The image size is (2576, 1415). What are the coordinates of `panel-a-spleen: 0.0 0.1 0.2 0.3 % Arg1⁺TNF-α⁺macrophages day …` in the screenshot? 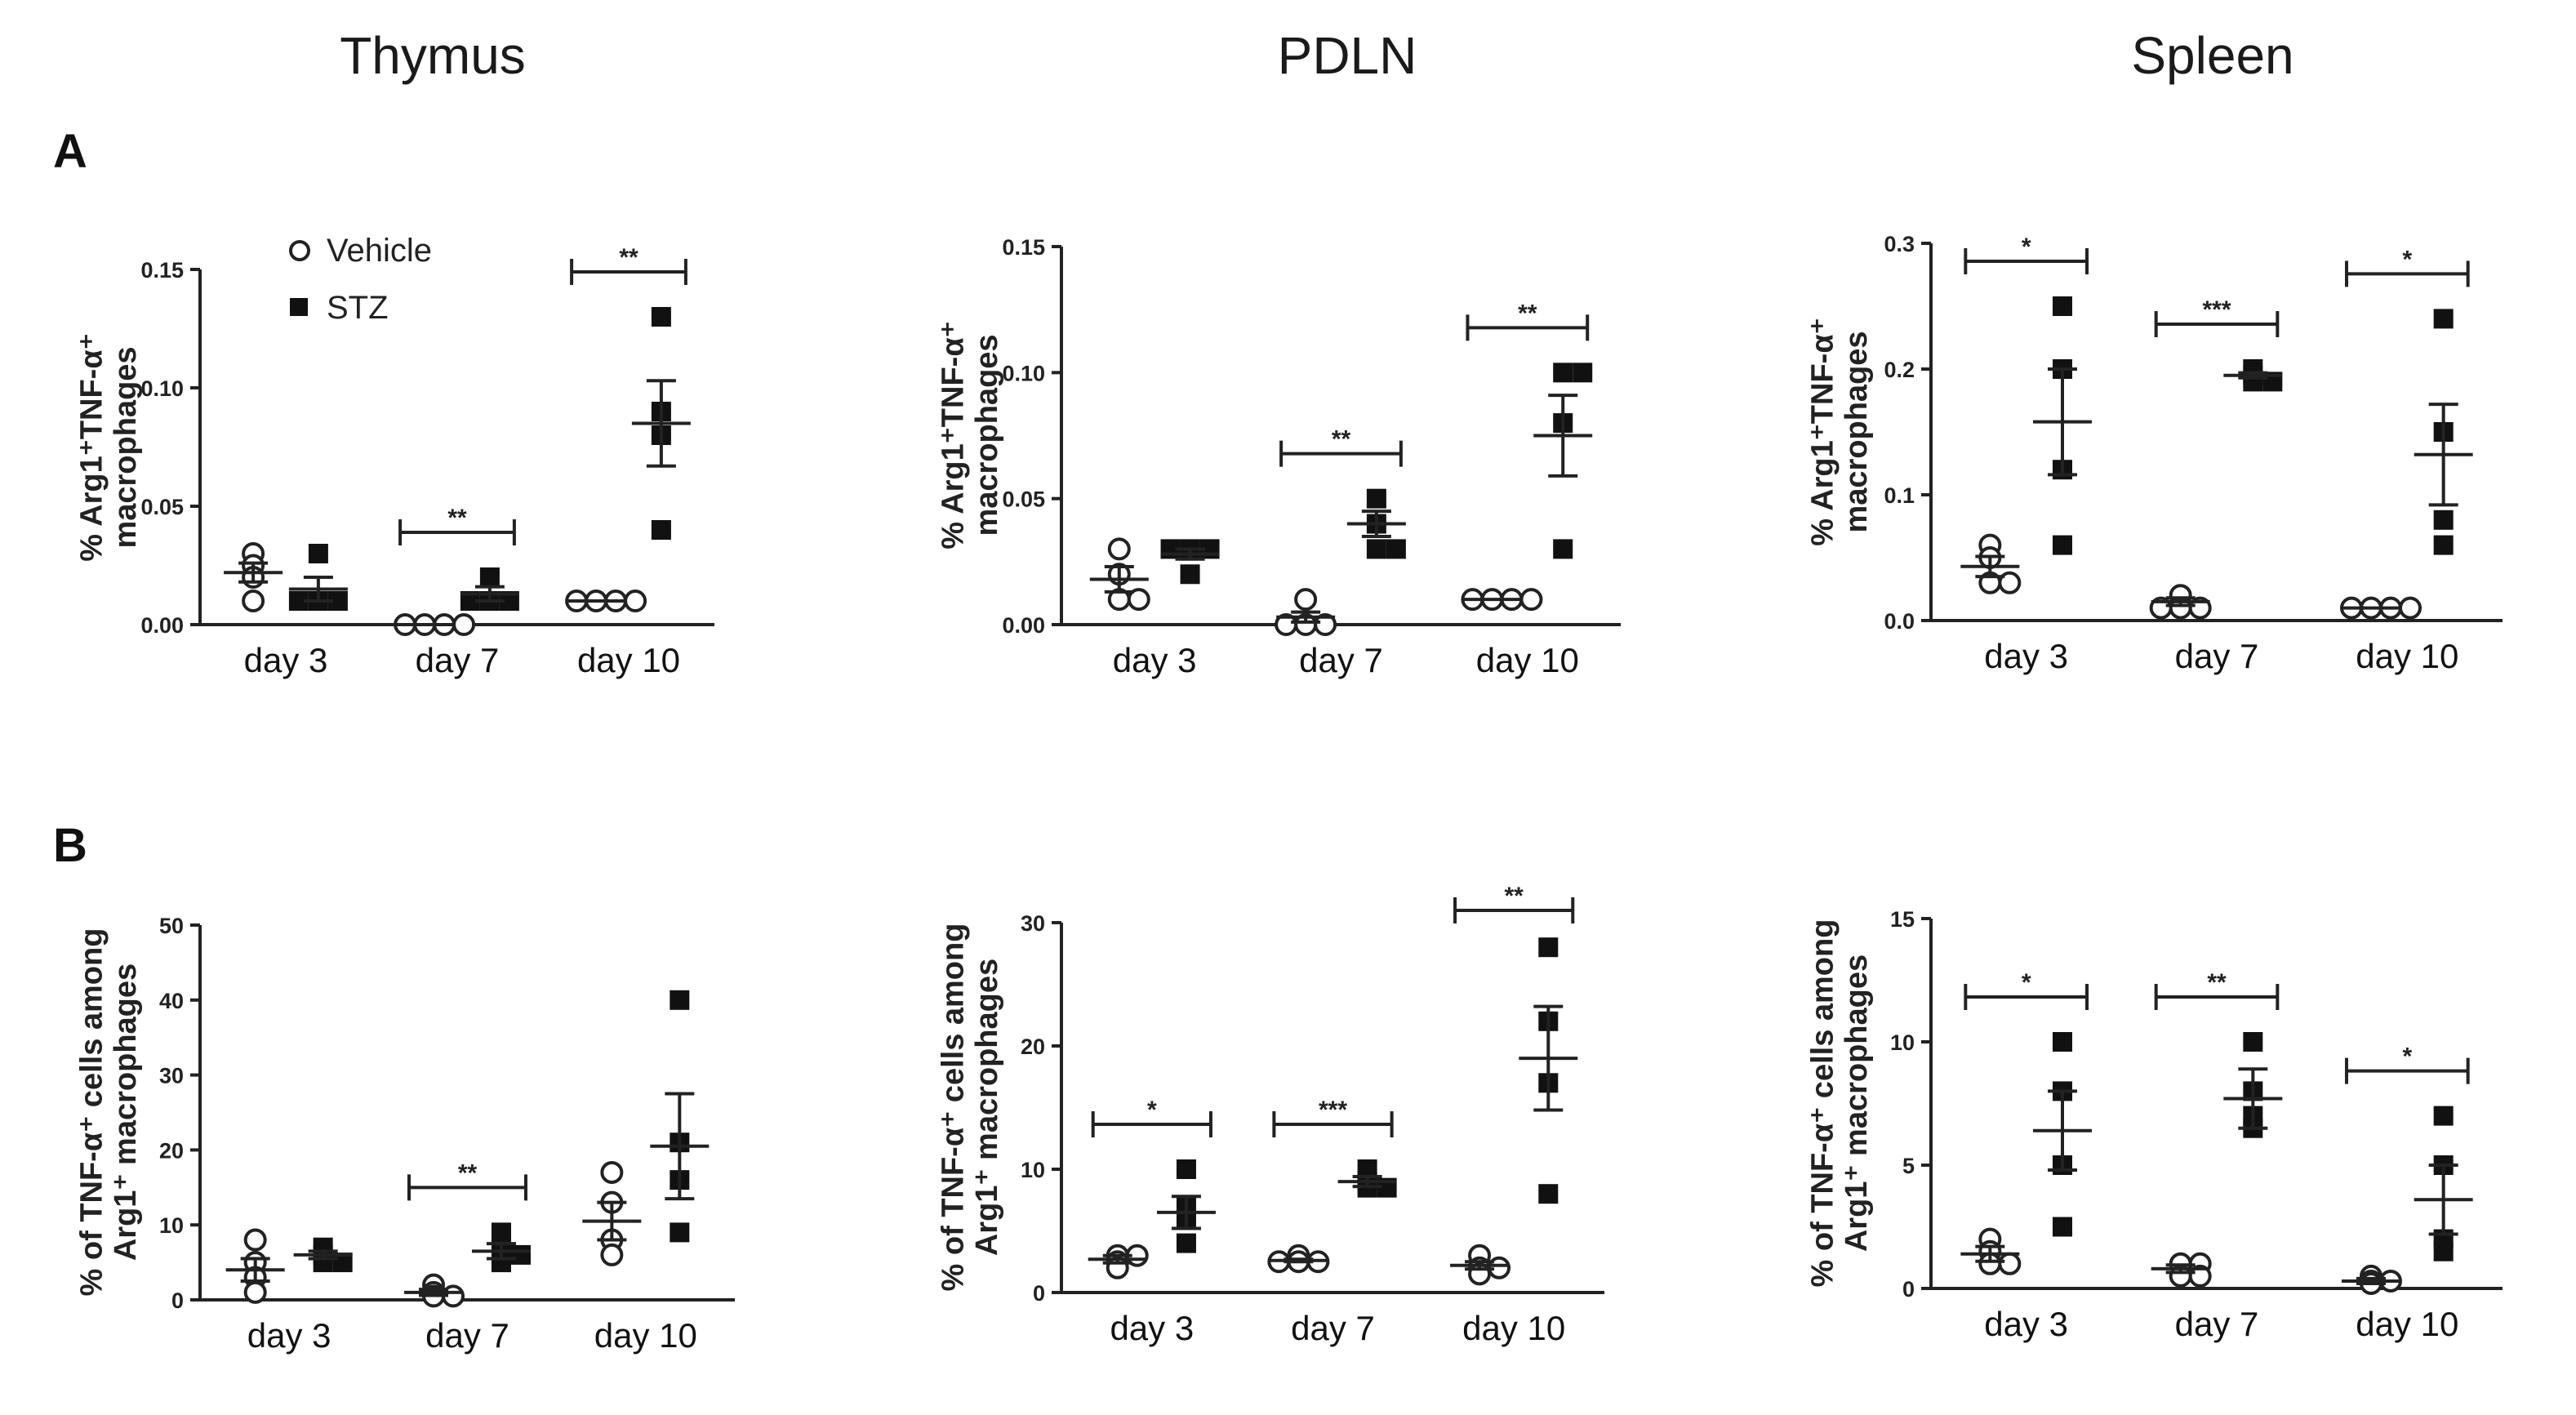 It's located at (2154, 453).